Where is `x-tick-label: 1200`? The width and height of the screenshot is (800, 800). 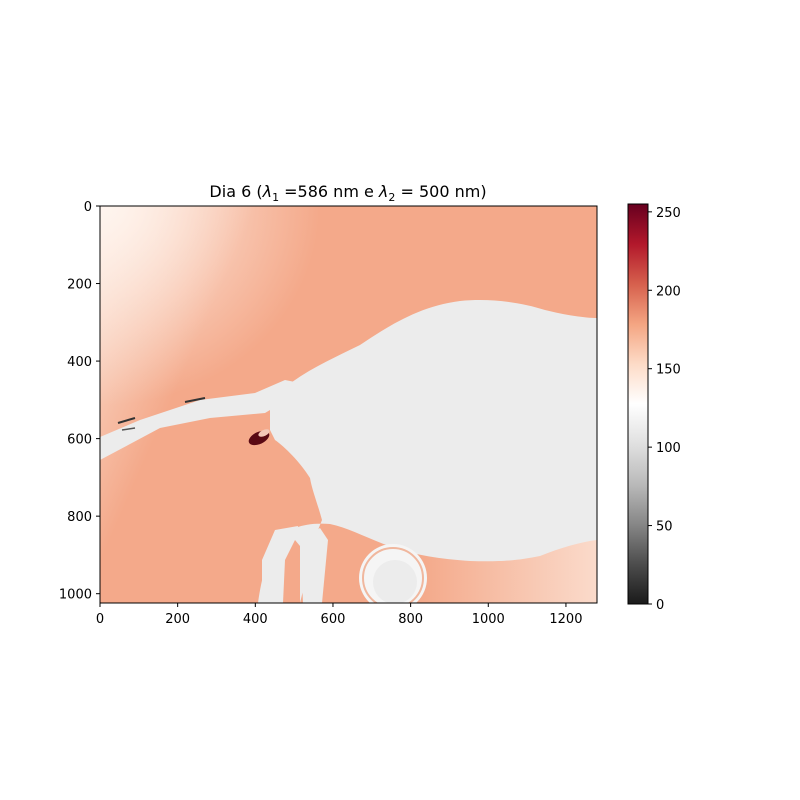 x-tick-label: 1200 is located at coordinates (565, 619).